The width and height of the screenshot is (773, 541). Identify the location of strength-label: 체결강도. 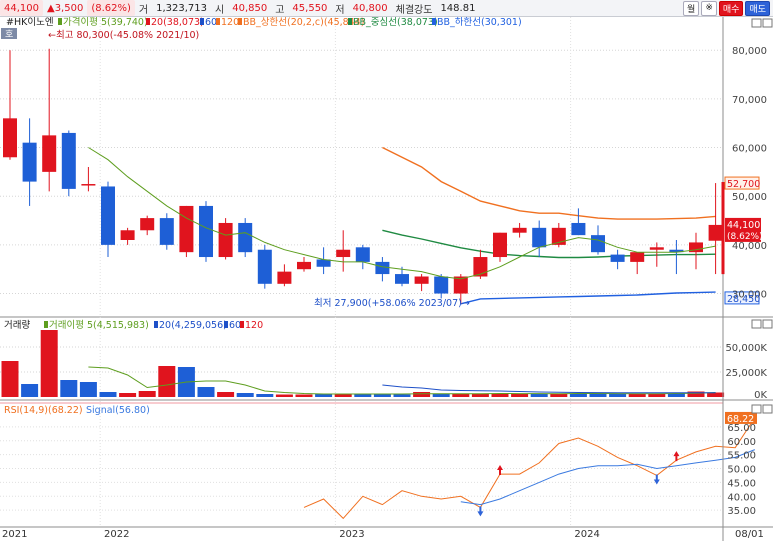
(414, 10).